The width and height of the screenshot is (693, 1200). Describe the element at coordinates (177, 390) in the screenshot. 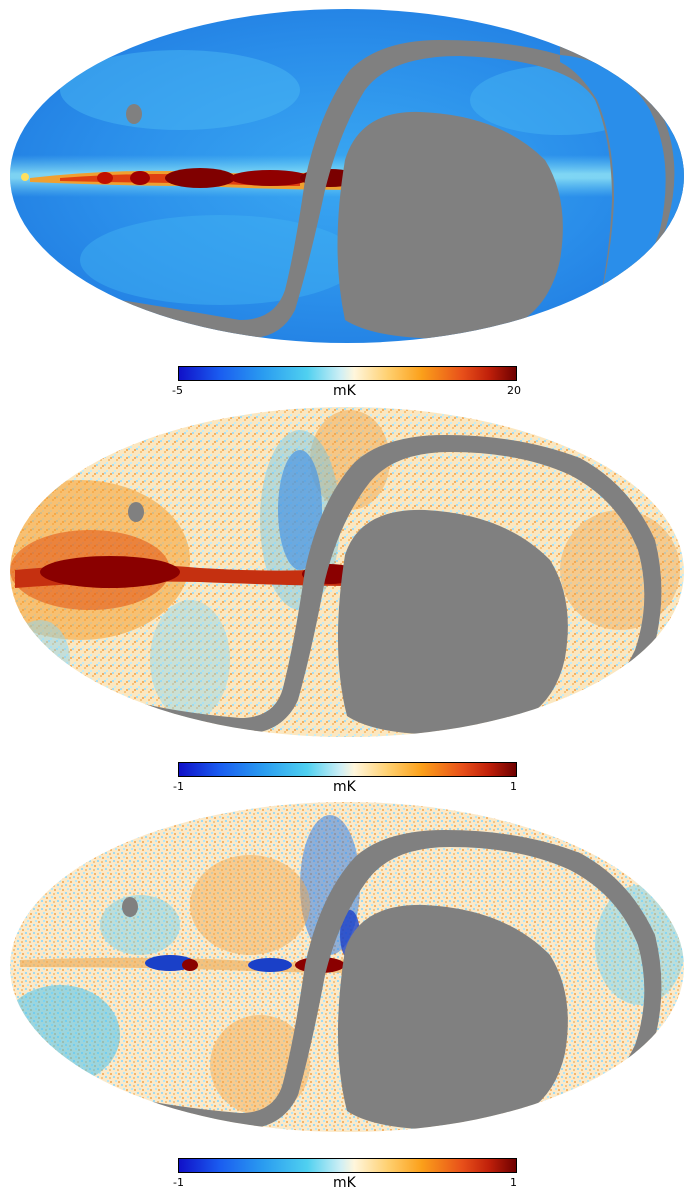

I see `colorbar-min-label: -5` at that location.